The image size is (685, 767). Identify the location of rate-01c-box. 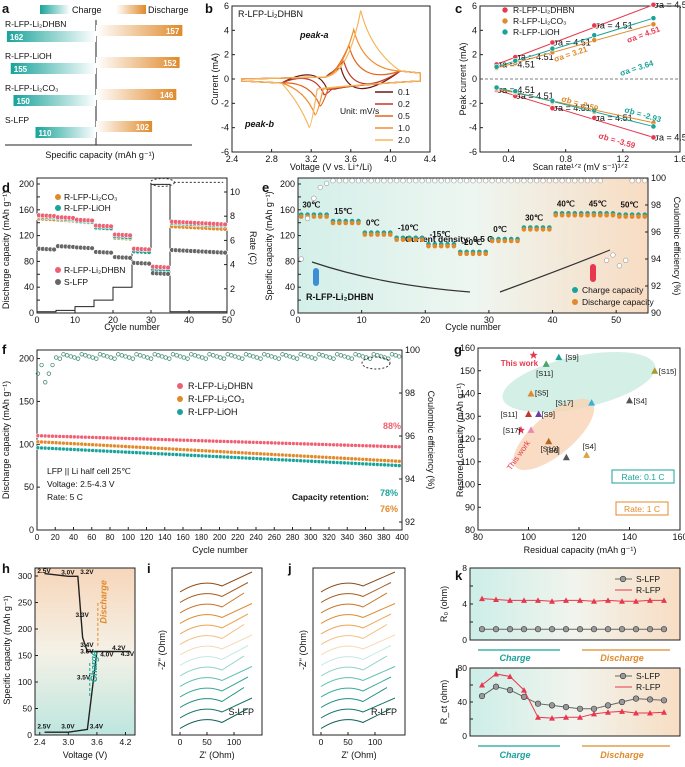
(643, 476).